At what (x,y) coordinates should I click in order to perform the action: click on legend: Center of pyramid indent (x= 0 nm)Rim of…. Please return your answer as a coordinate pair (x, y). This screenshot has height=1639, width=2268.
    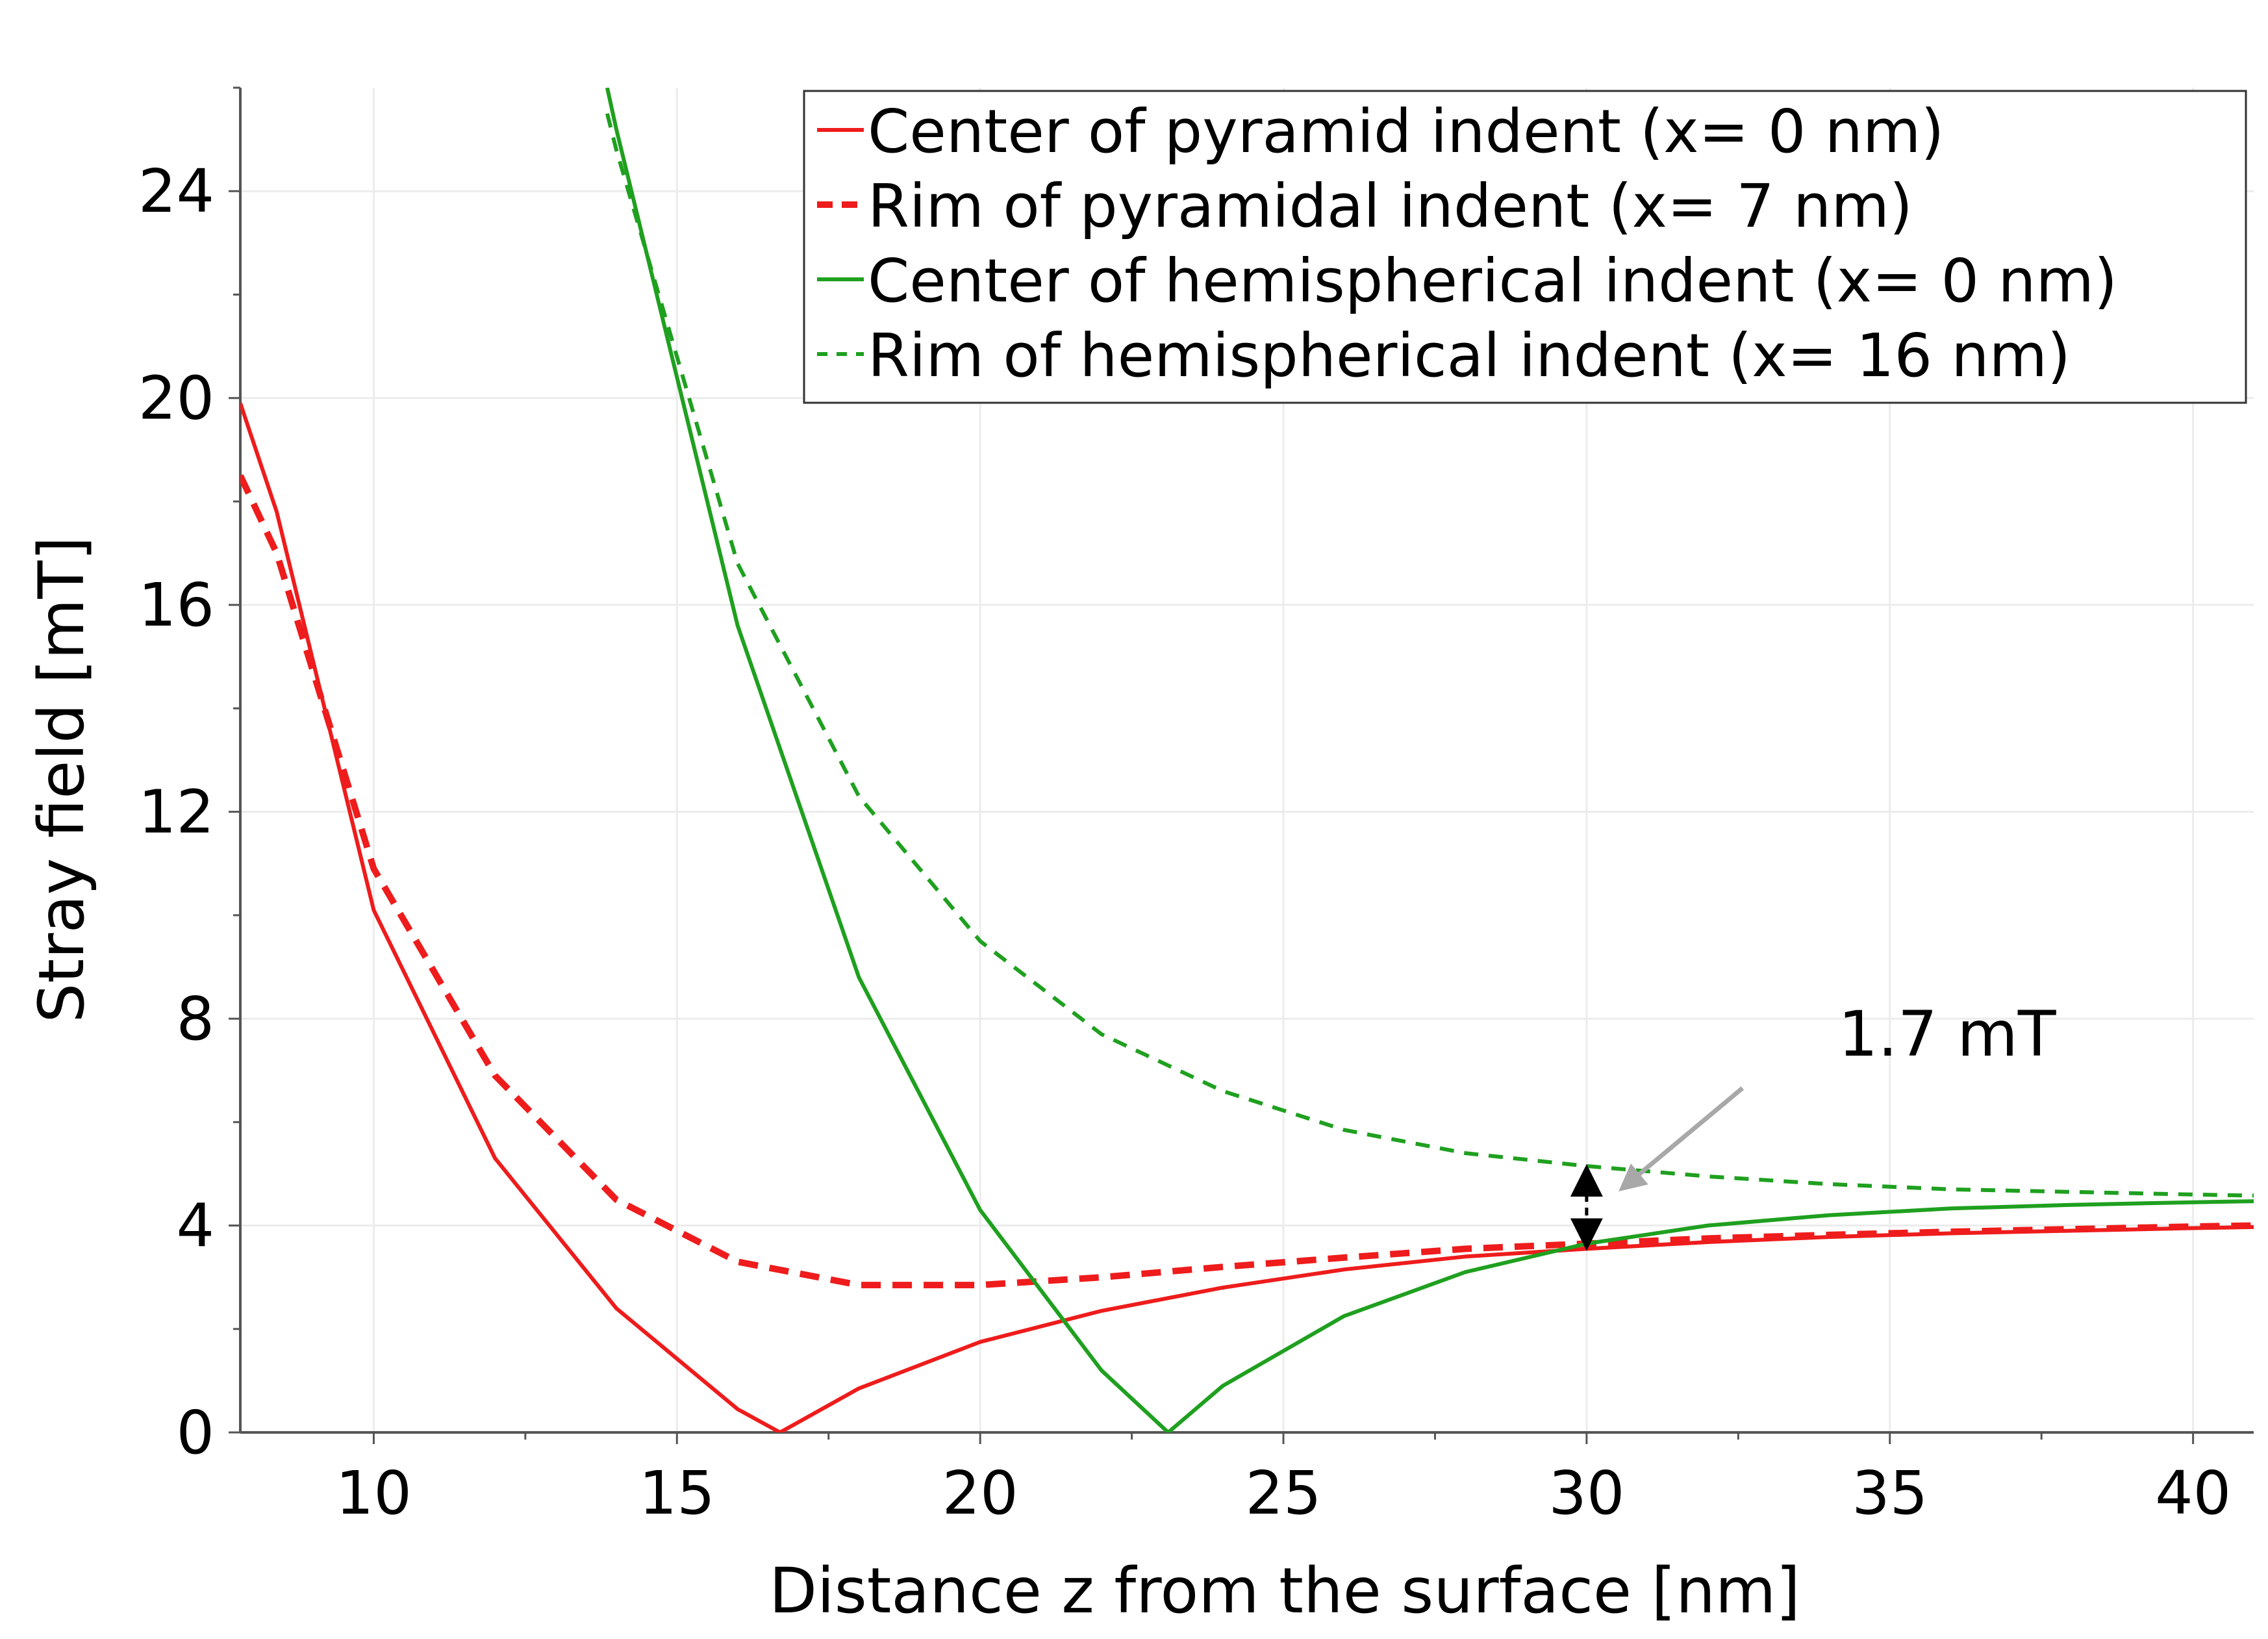
    Looking at the image, I should click on (1525, 247).